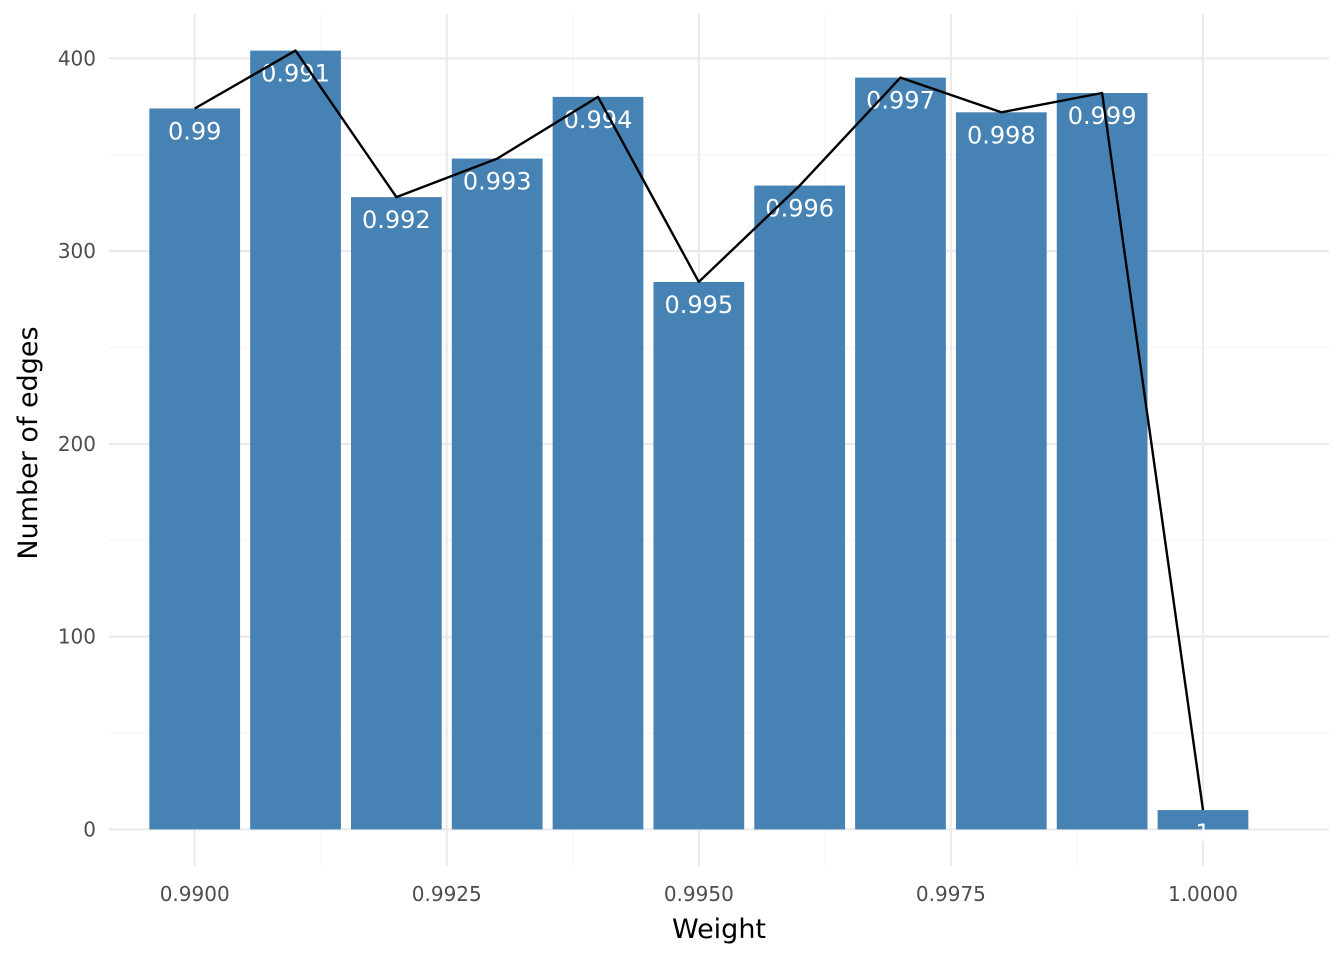 Image resolution: width=1344 pixels, height=964 pixels. I want to click on x-tick-label: 0.9950, so click(699, 894).